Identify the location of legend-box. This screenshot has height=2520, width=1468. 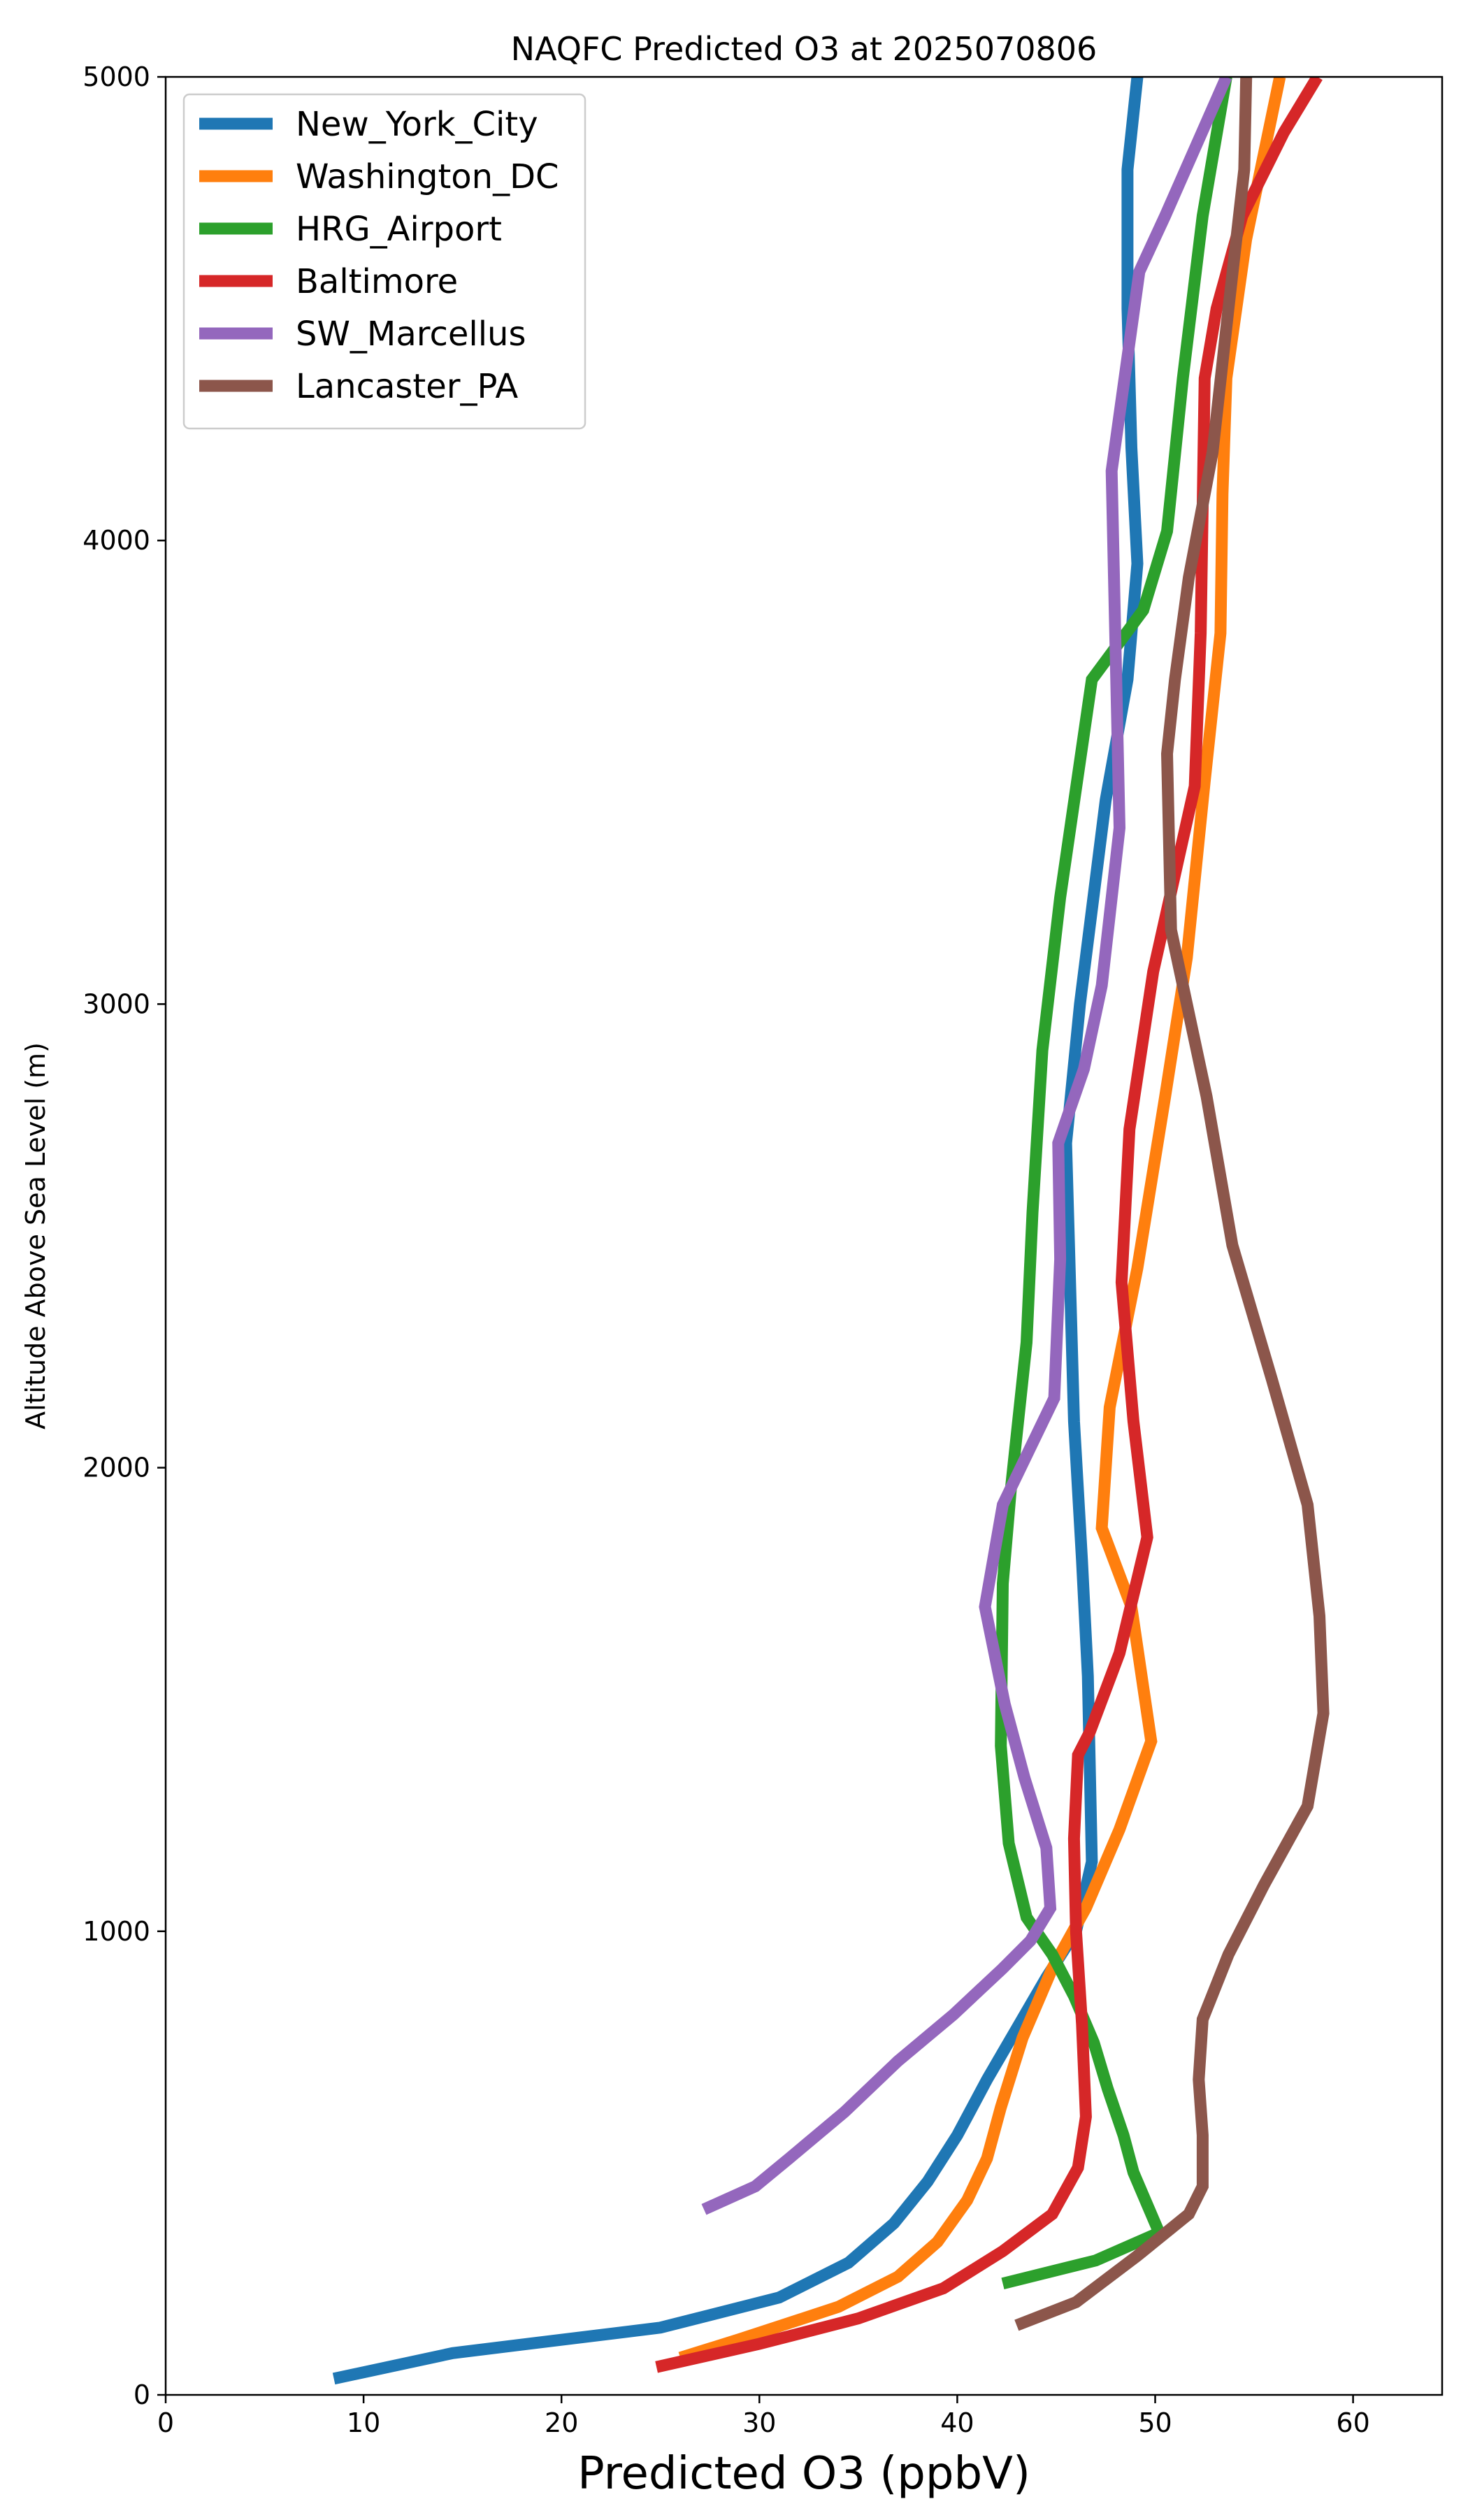
(384, 261).